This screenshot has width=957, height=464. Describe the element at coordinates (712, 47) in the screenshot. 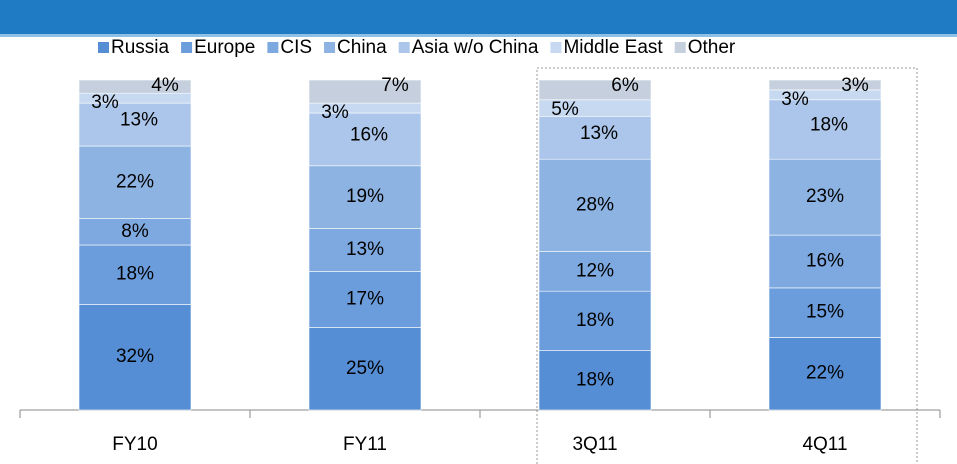

I see `legend-label: Other` at that location.